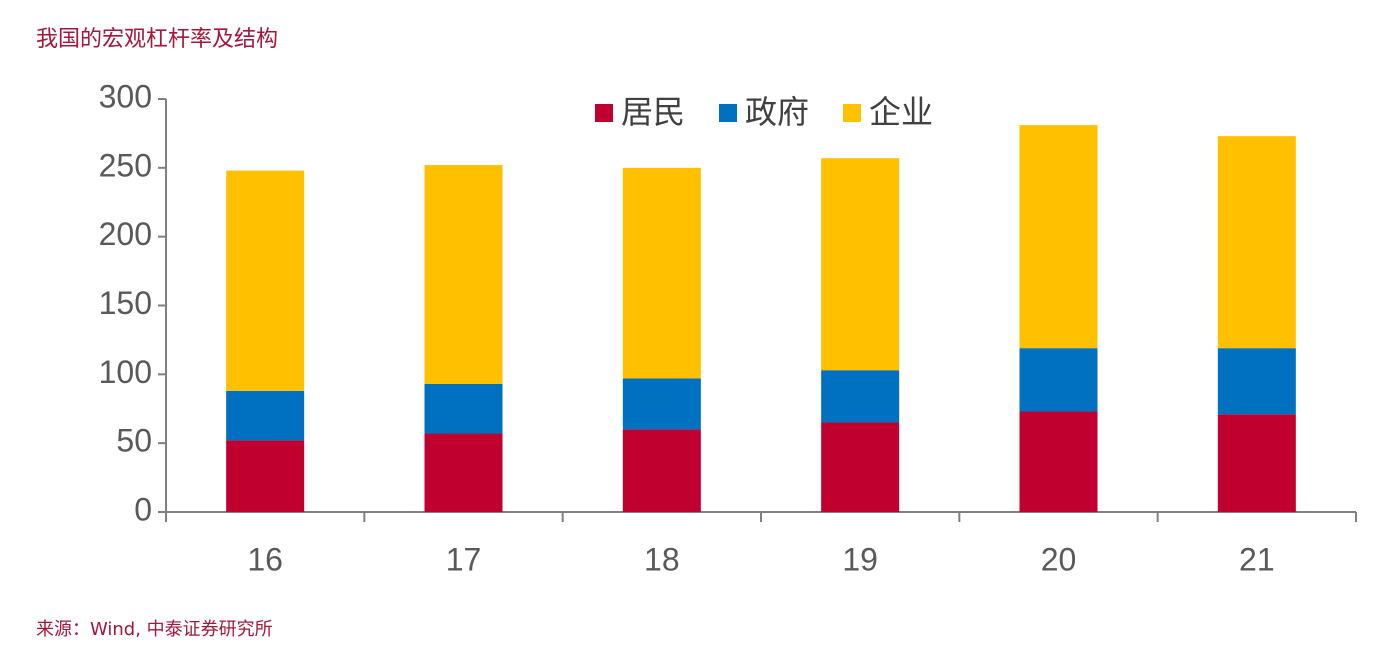 This screenshot has width=1378, height=668. I want to click on x-tick-label: 16, so click(265, 559).